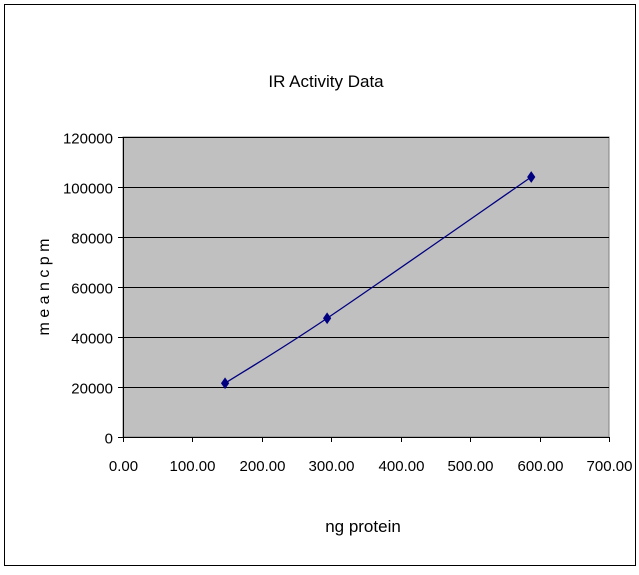 This screenshot has height=575, width=639. I want to click on chart-title: IR Activity Data, so click(326, 81).